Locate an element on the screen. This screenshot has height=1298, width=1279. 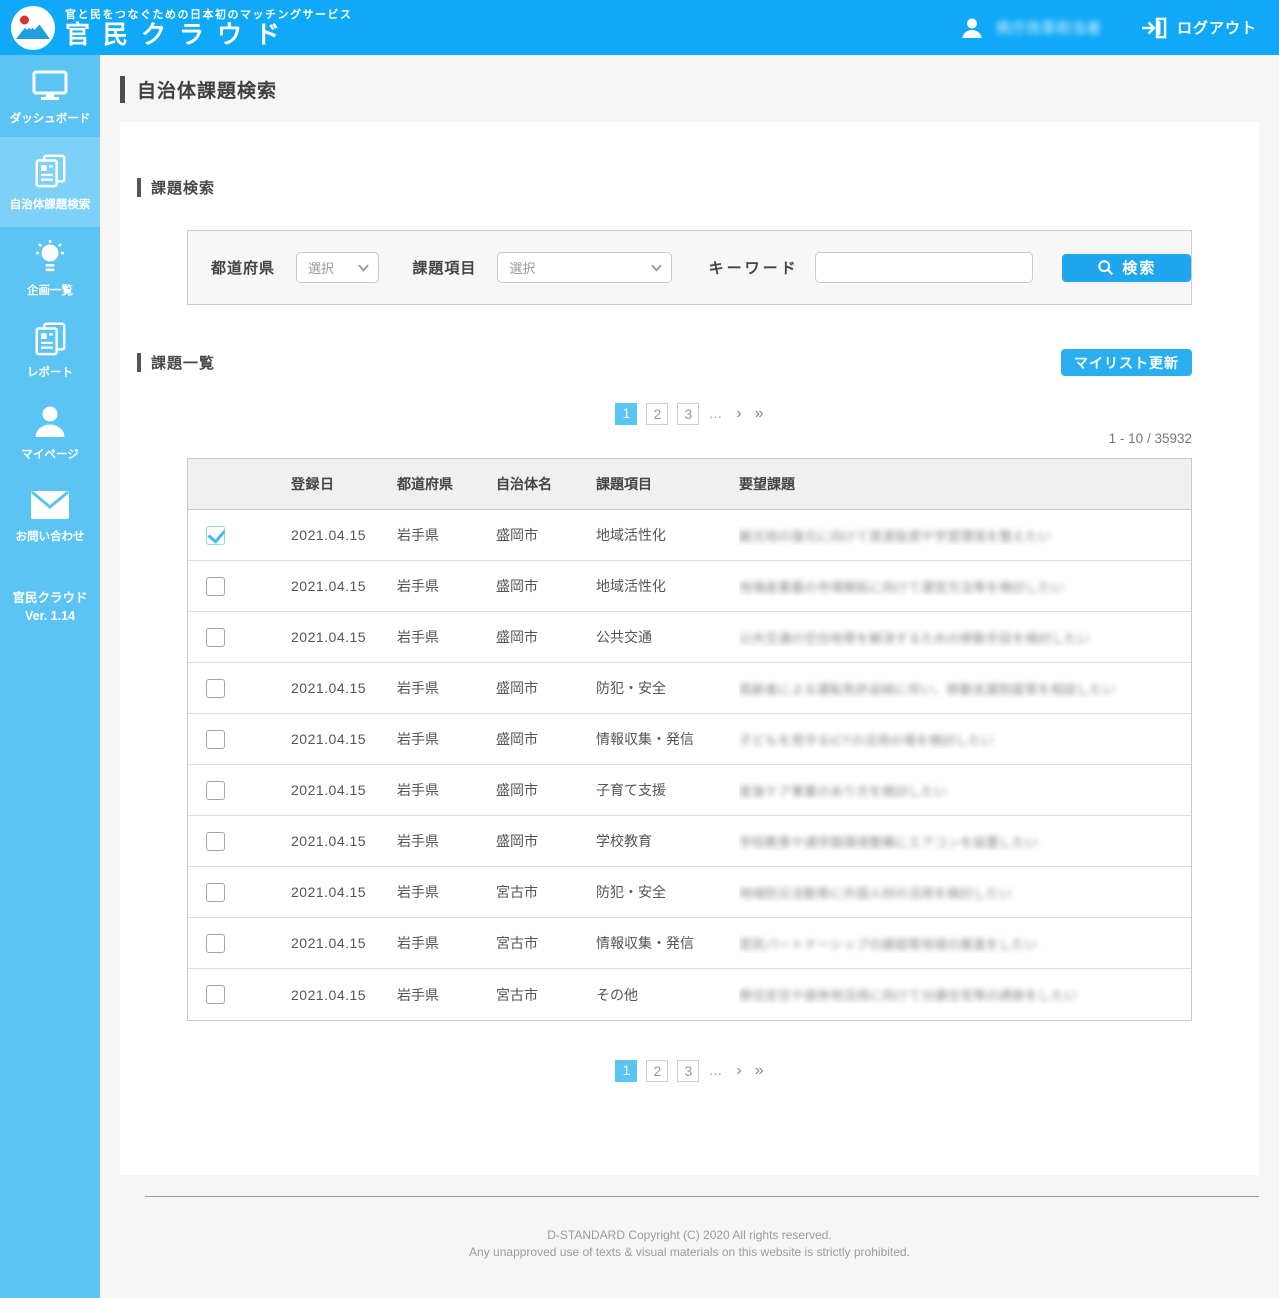
sidebar-item-mypage: マイページ is located at coordinates (50, 432).